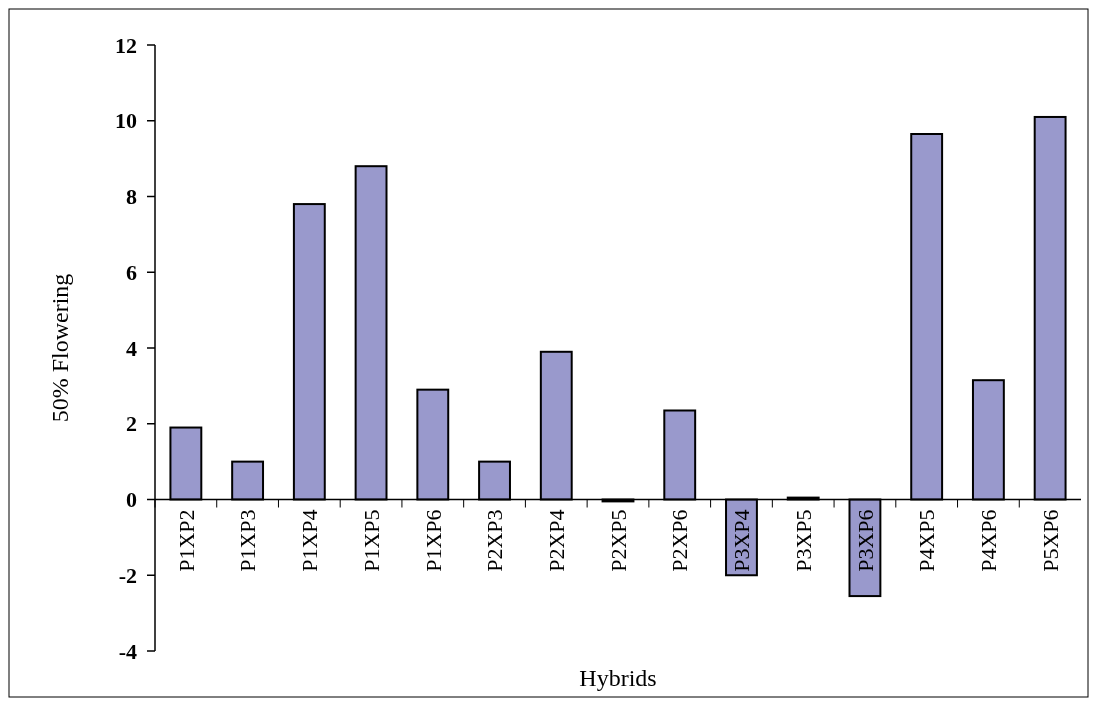  What do you see at coordinates (186, 540) in the screenshot?
I see `x-tick-label: P1XP2` at bounding box center [186, 540].